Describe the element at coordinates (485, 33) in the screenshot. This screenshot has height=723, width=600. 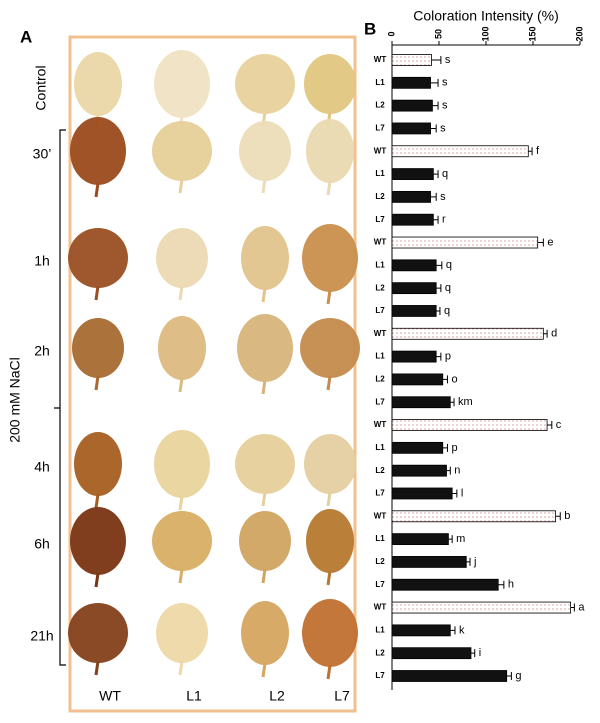
I see `x-tick-label: 100` at that location.